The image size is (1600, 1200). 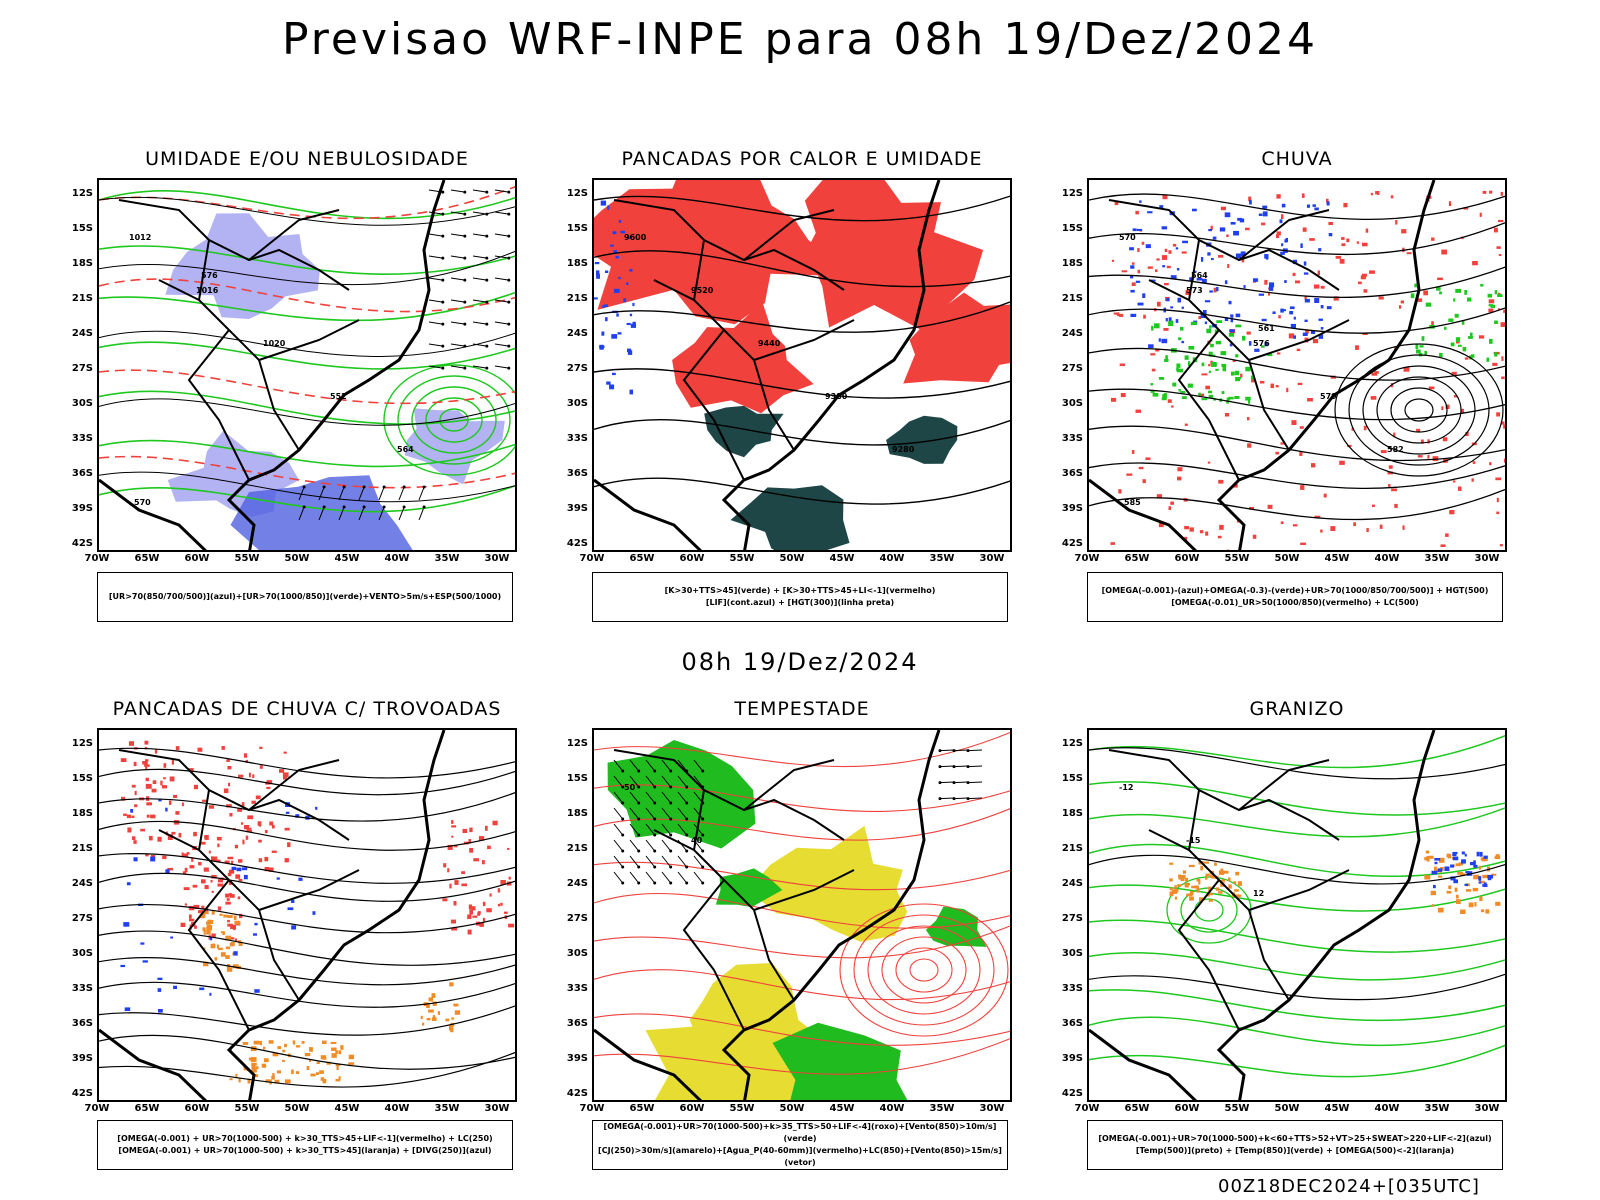 What do you see at coordinates (1297, 365) in the screenshot?
I see `map-chuva: 570 573 576 579 582 585 564 561` at bounding box center [1297, 365].